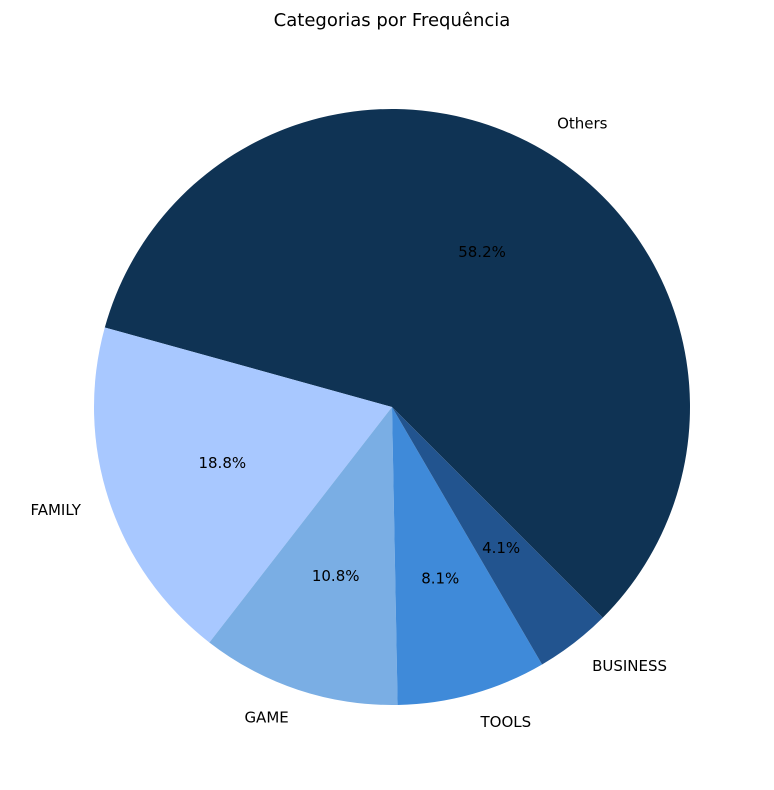 The height and width of the screenshot is (790, 774). I want to click on slice-percent-business: 4.1%, so click(501, 548).